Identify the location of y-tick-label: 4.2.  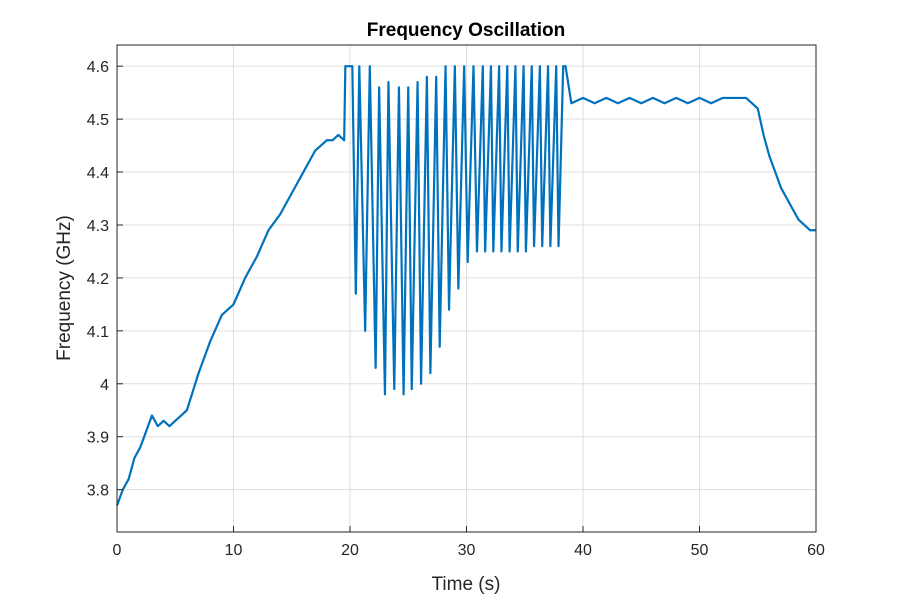
(98, 279).